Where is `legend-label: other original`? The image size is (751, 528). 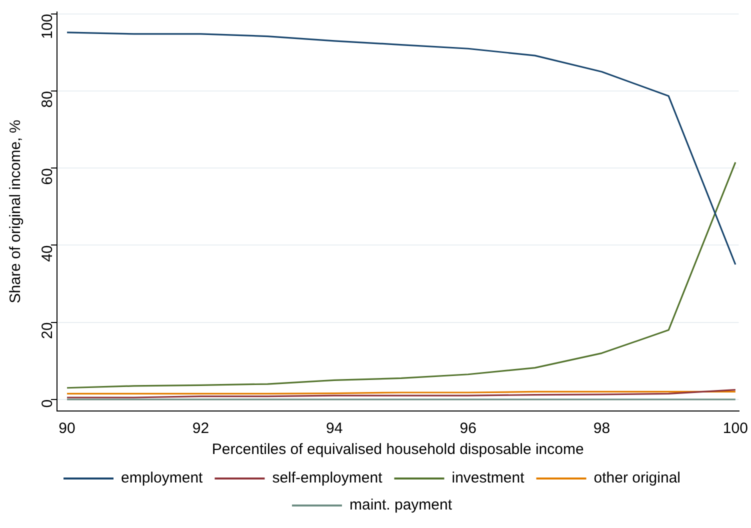
legend-label: other original is located at coordinates (637, 478).